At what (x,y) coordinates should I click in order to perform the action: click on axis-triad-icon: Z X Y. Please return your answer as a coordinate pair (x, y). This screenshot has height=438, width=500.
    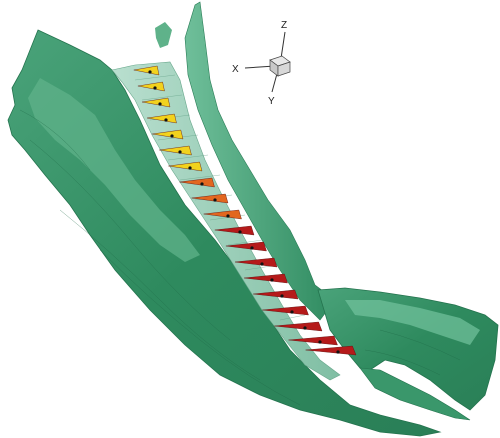
    Looking at the image, I should click on (261, 63).